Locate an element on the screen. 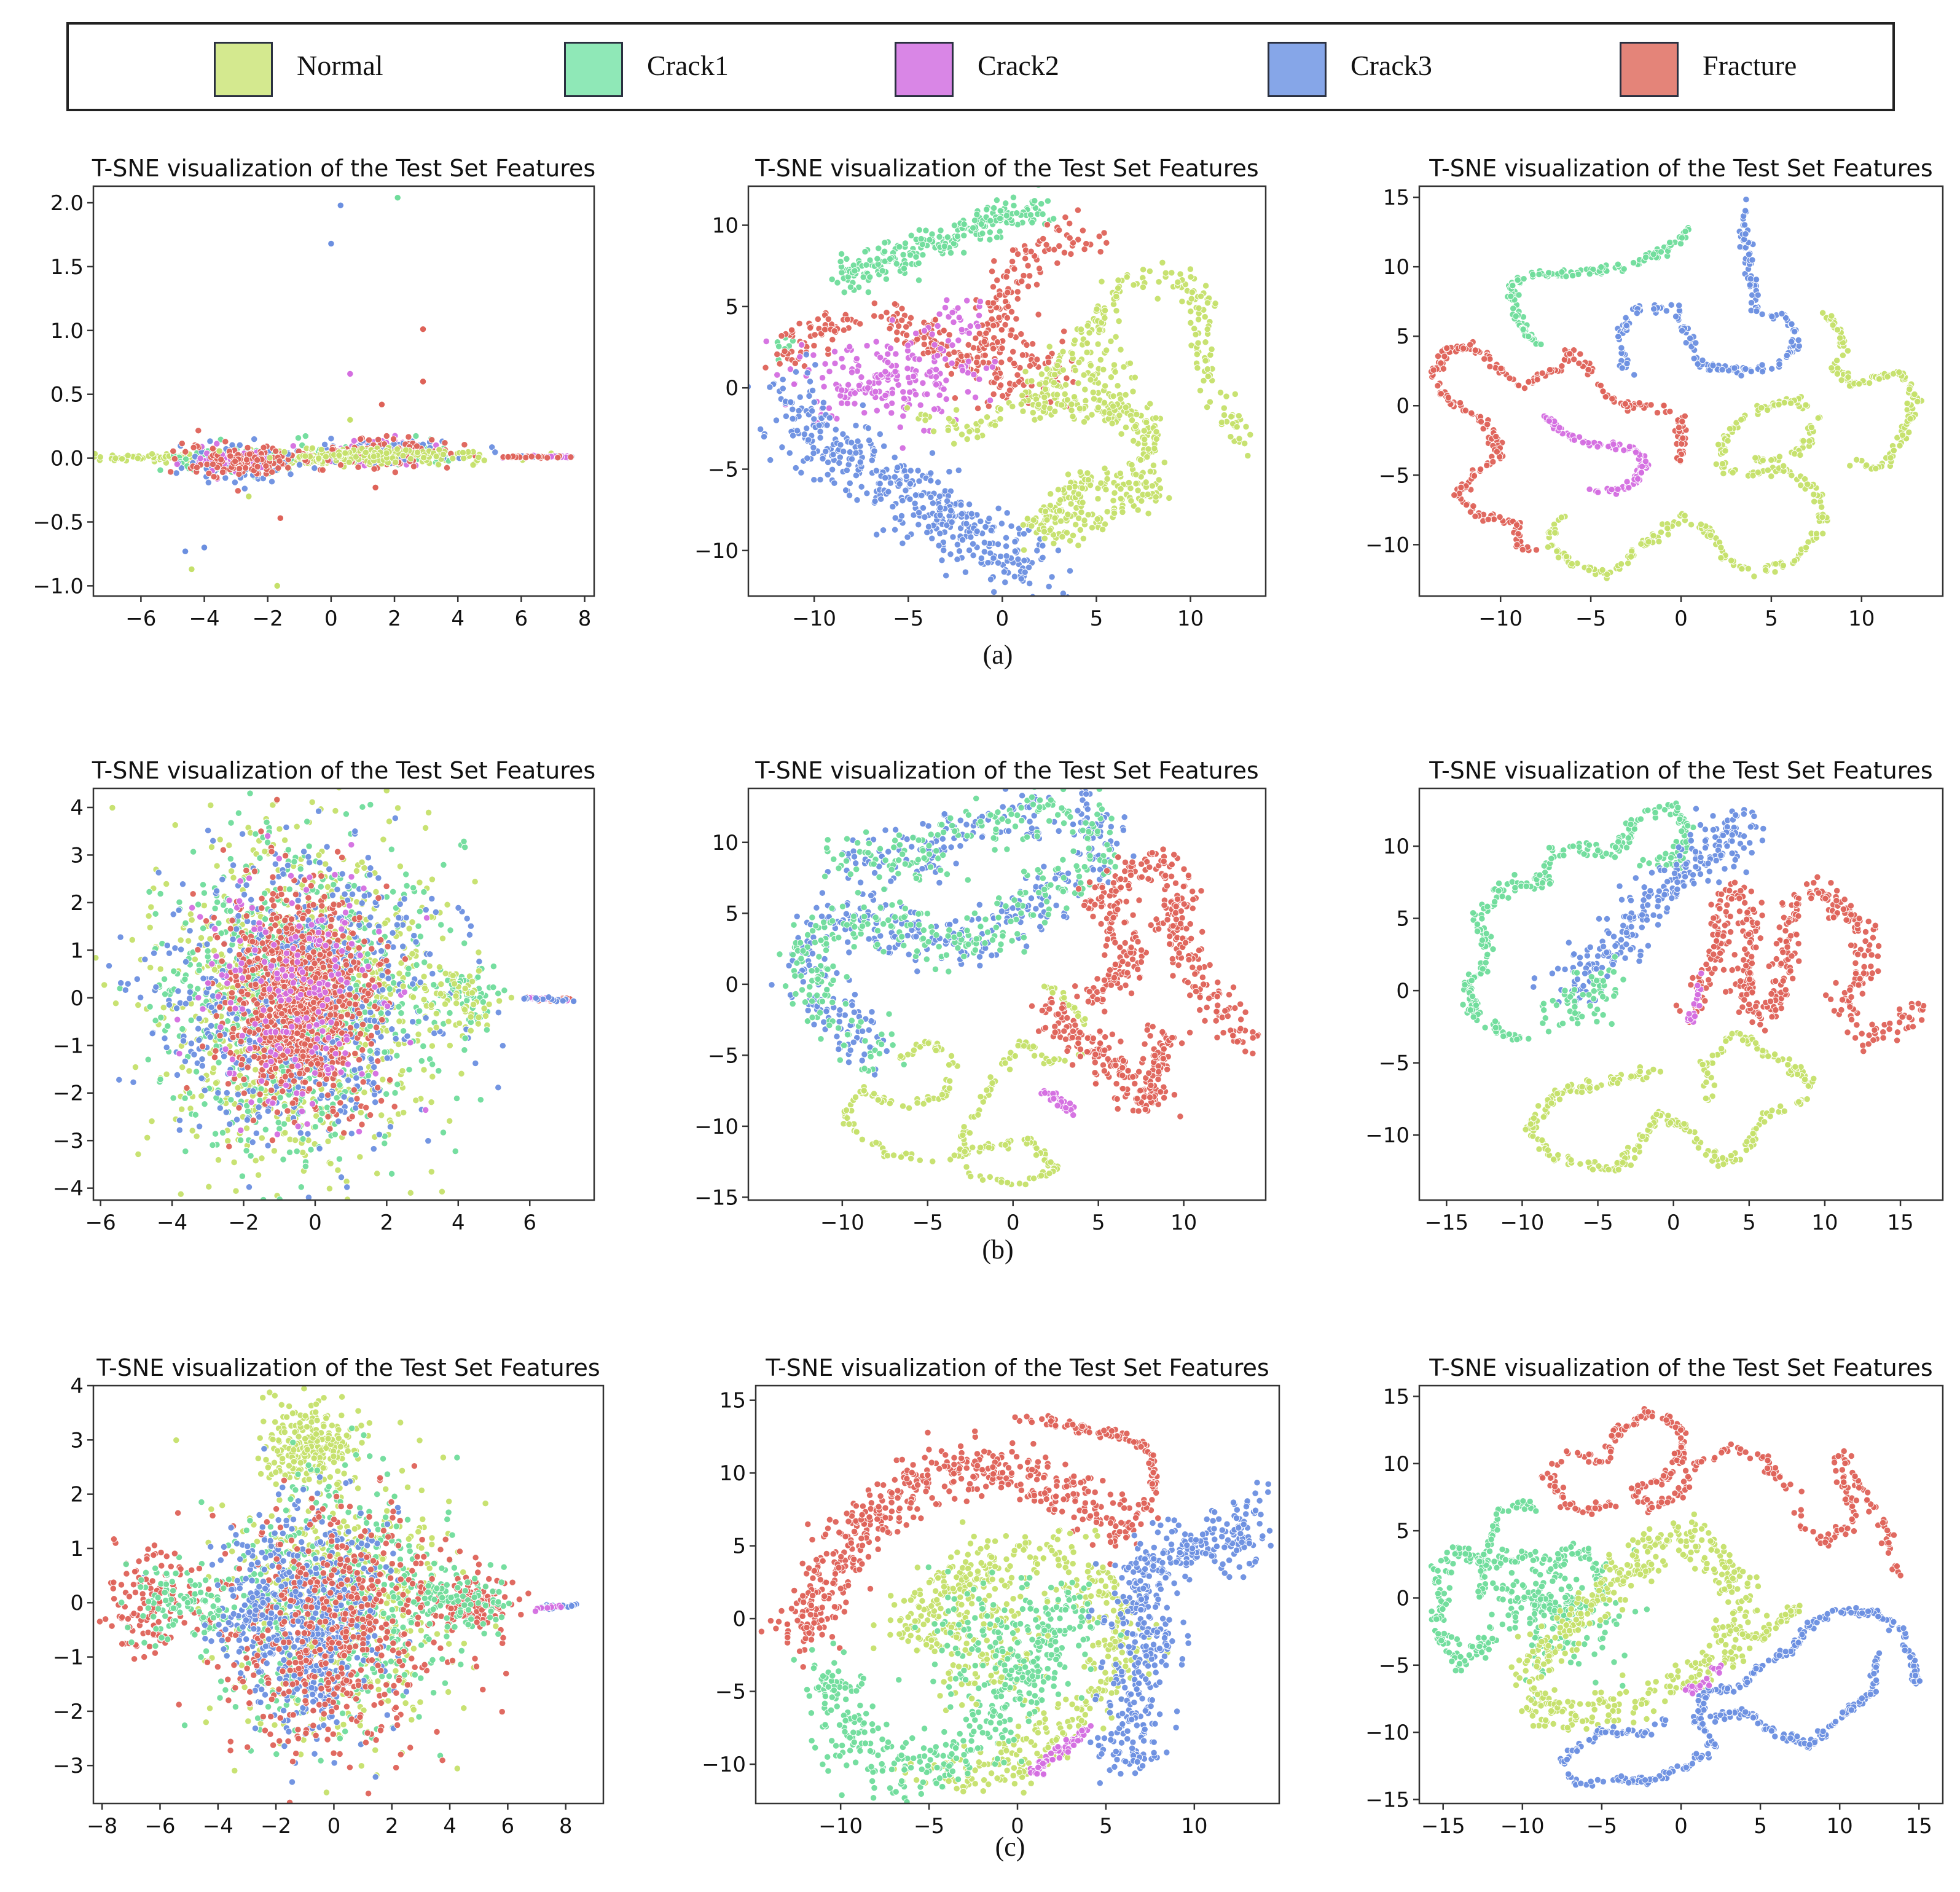 The image size is (1960, 1892). y-tick-label: −5 is located at coordinates (1394, 475).